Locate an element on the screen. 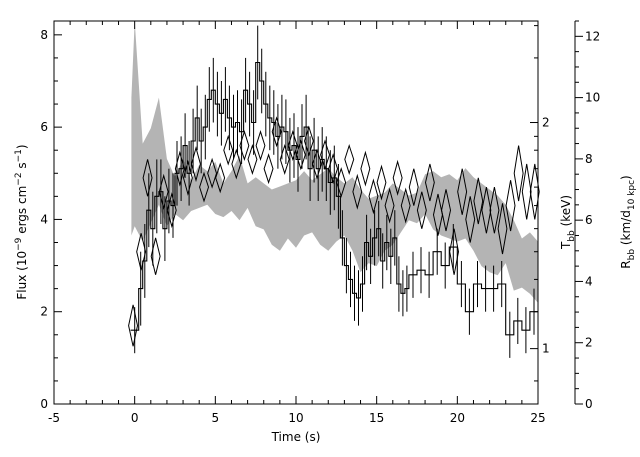  radius-tick-label: 0 is located at coordinates (589, 404).